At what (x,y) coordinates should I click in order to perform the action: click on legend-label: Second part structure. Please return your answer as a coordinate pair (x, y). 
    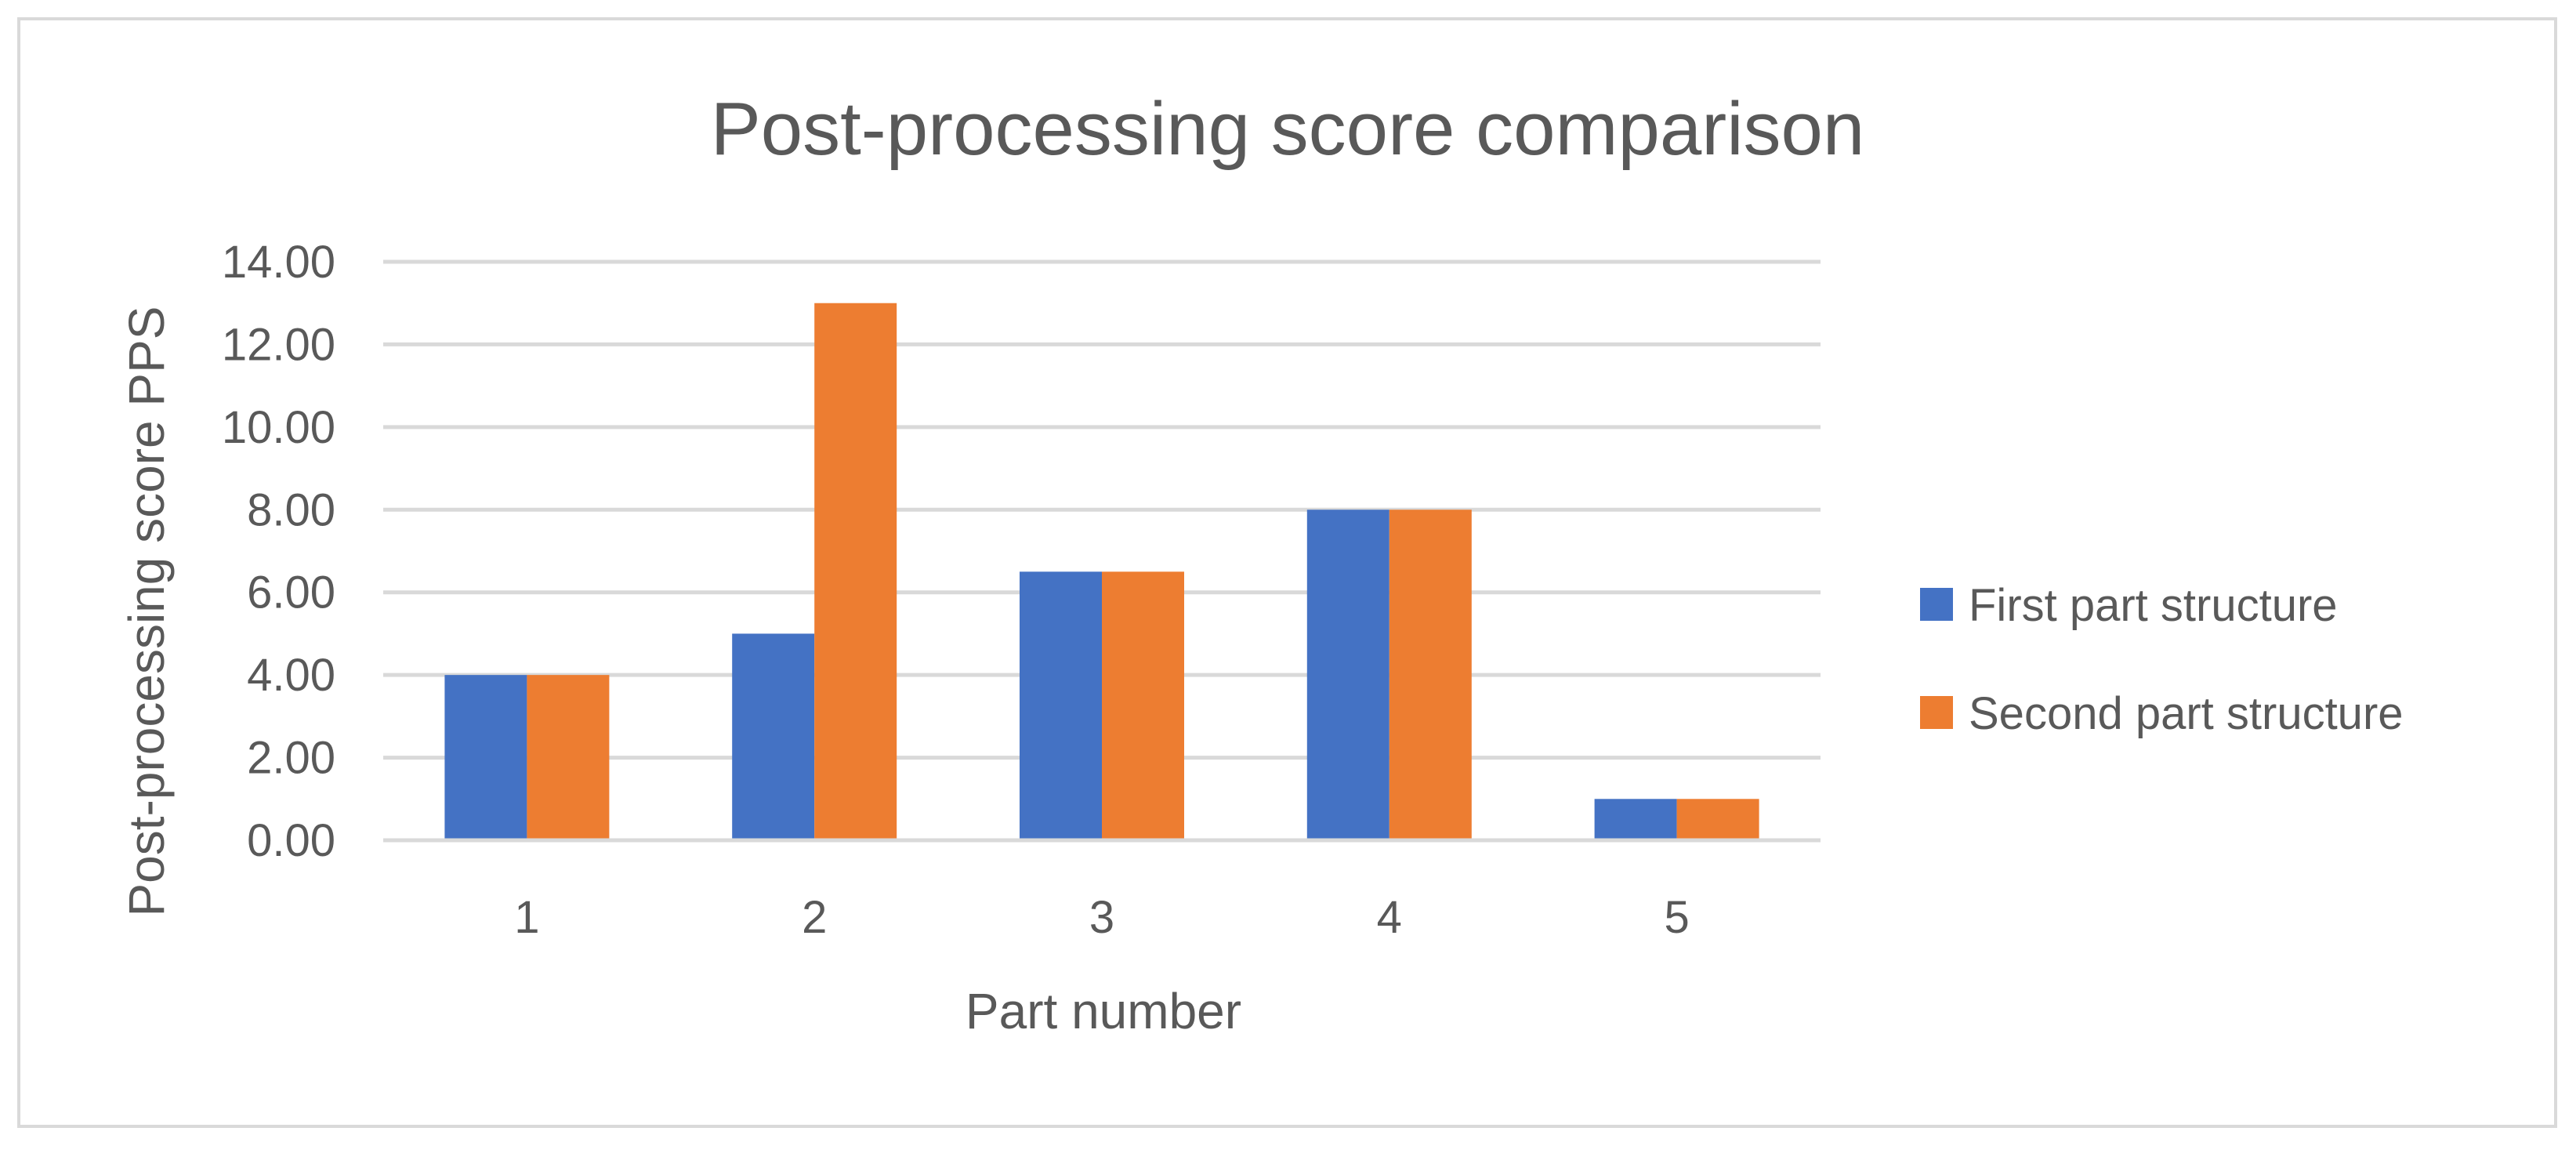
    Looking at the image, I should click on (2186, 713).